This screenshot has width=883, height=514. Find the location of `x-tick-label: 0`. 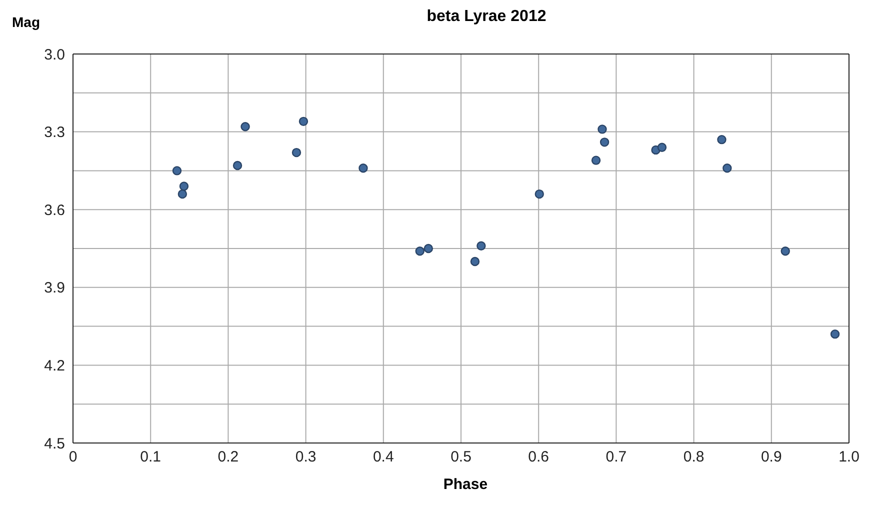

x-tick-label: 0 is located at coordinates (73, 457).